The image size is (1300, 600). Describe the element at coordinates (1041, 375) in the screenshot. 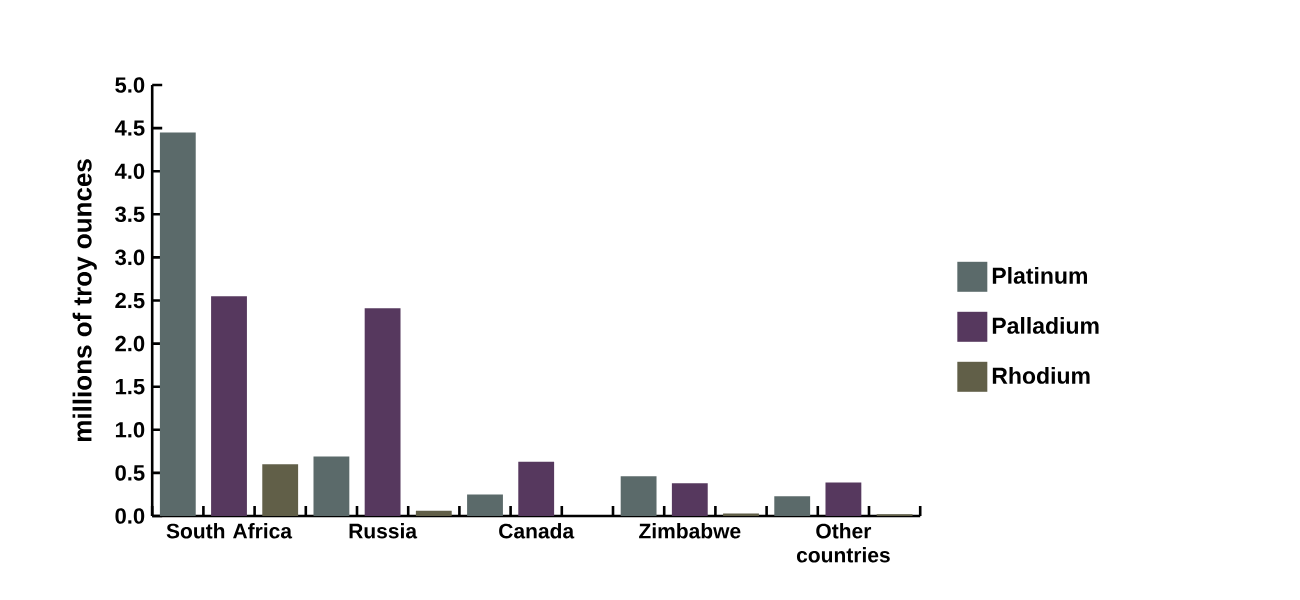

I see `legend-label: Rhodium` at that location.